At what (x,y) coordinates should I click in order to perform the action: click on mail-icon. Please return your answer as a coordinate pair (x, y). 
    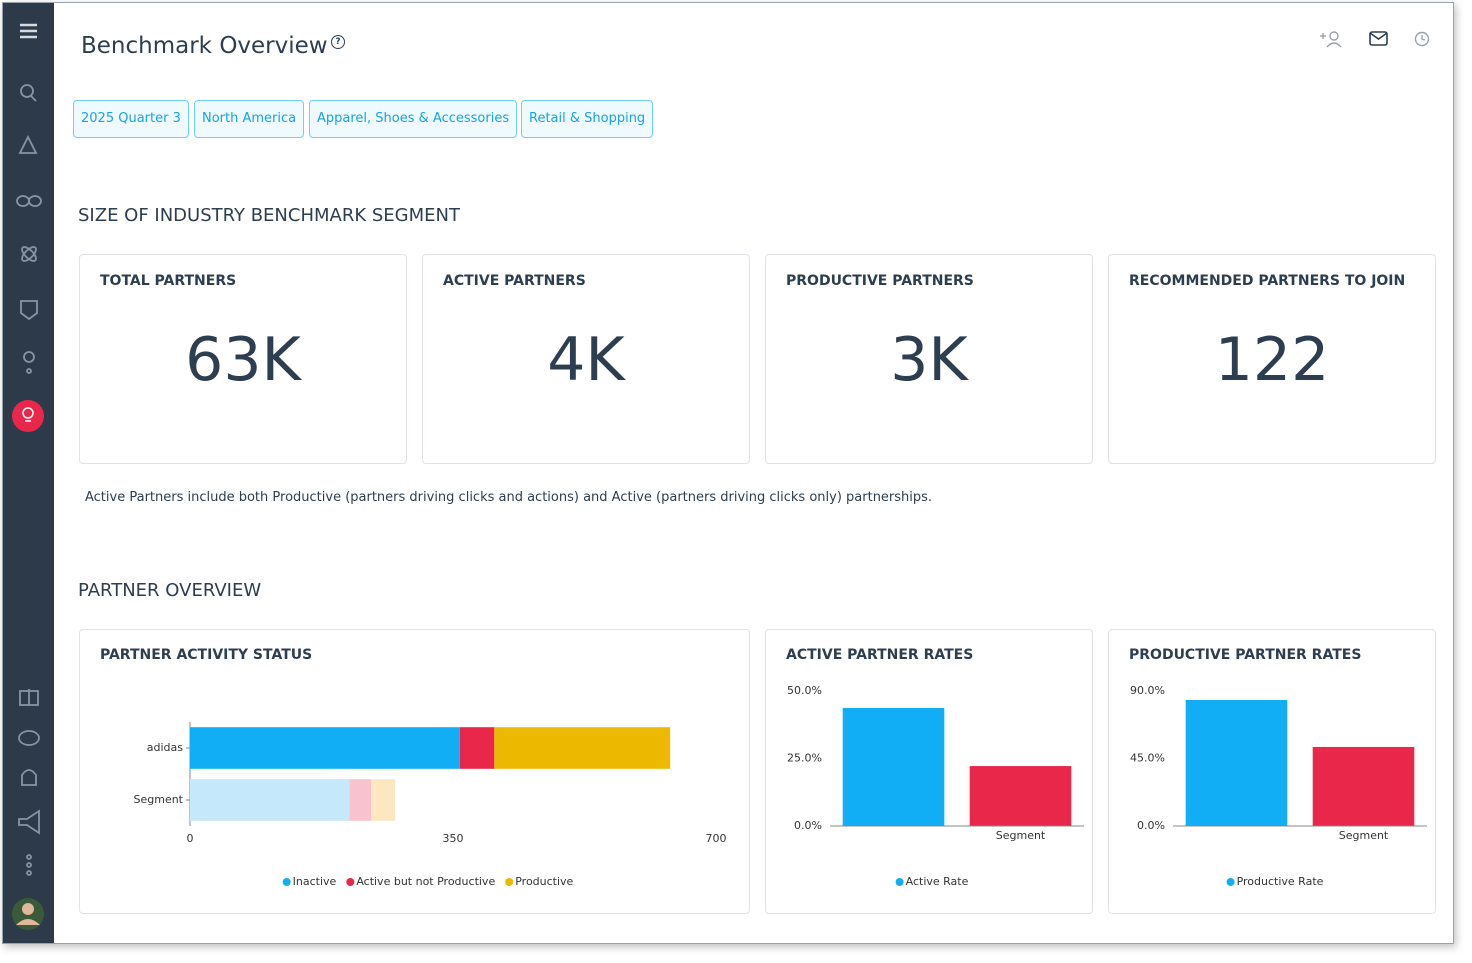
    Looking at the image, I should click on (1378, 38).